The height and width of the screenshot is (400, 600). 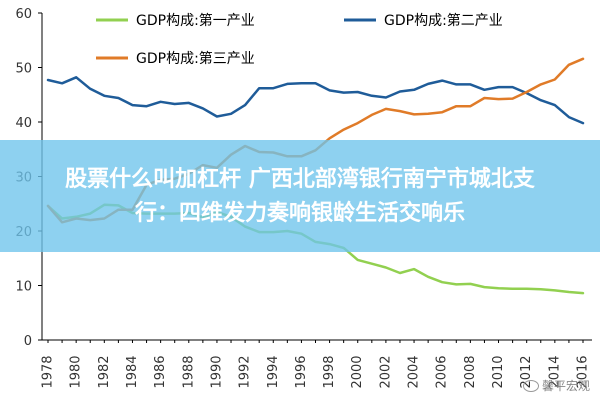 I want to click on x-tick-label: 2014, so click(x=554, y=371).